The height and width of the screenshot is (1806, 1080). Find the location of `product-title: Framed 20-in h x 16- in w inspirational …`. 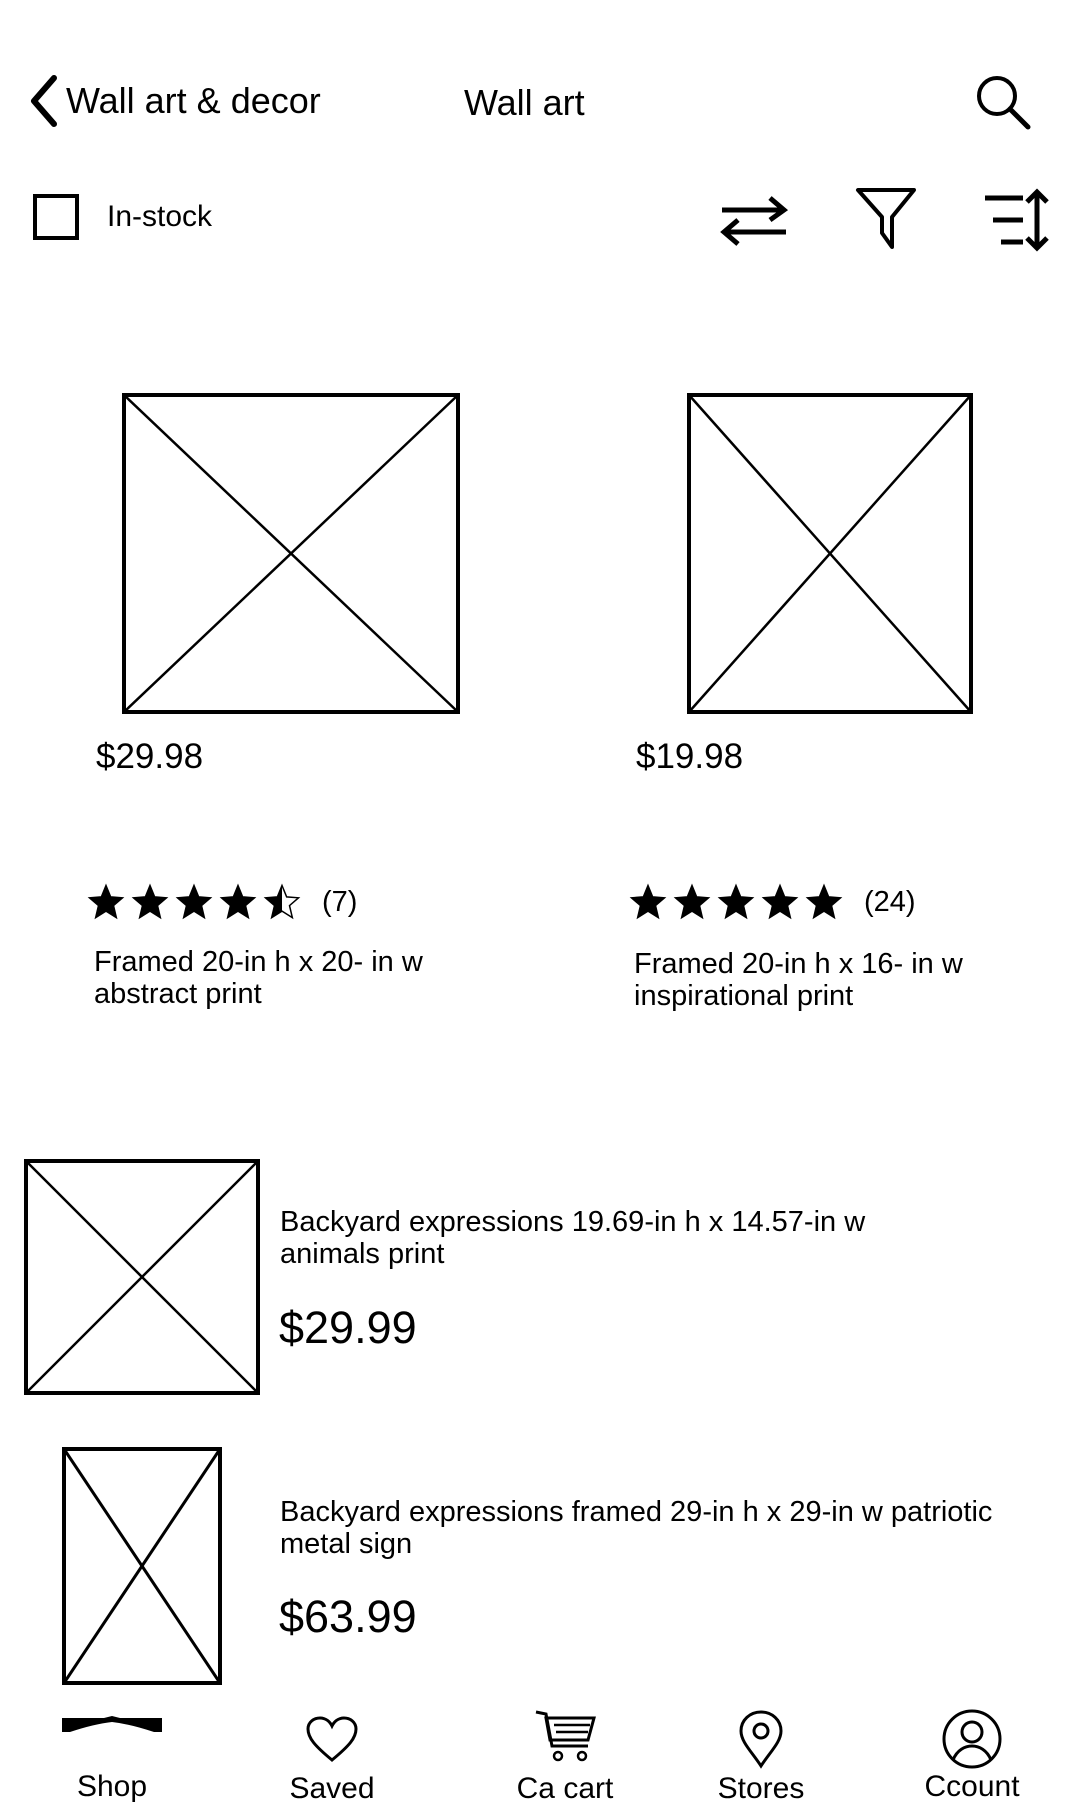

product-title: Framed 20-in h x 16- in w inspirational … is located at coordinates (798, 980).